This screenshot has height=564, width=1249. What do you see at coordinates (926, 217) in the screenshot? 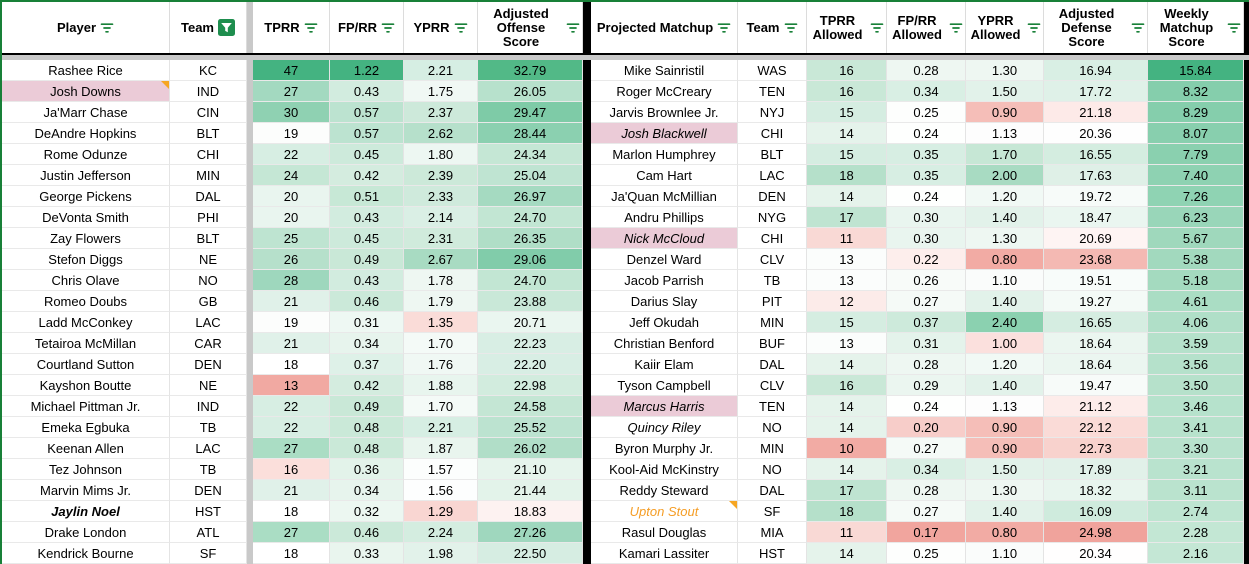
I see `fp-rr-allowed-cell: 0.30` at bounding box center [926, 217].